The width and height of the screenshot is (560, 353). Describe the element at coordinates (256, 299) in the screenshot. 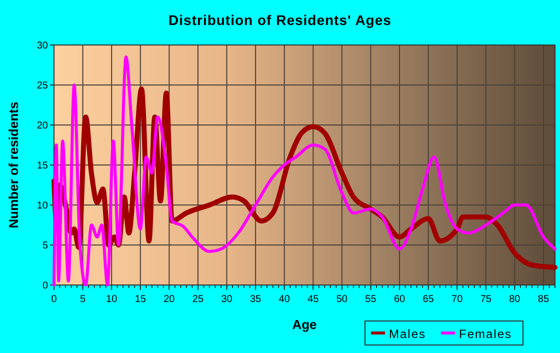

I see `x-tick-label: 35` at that location.